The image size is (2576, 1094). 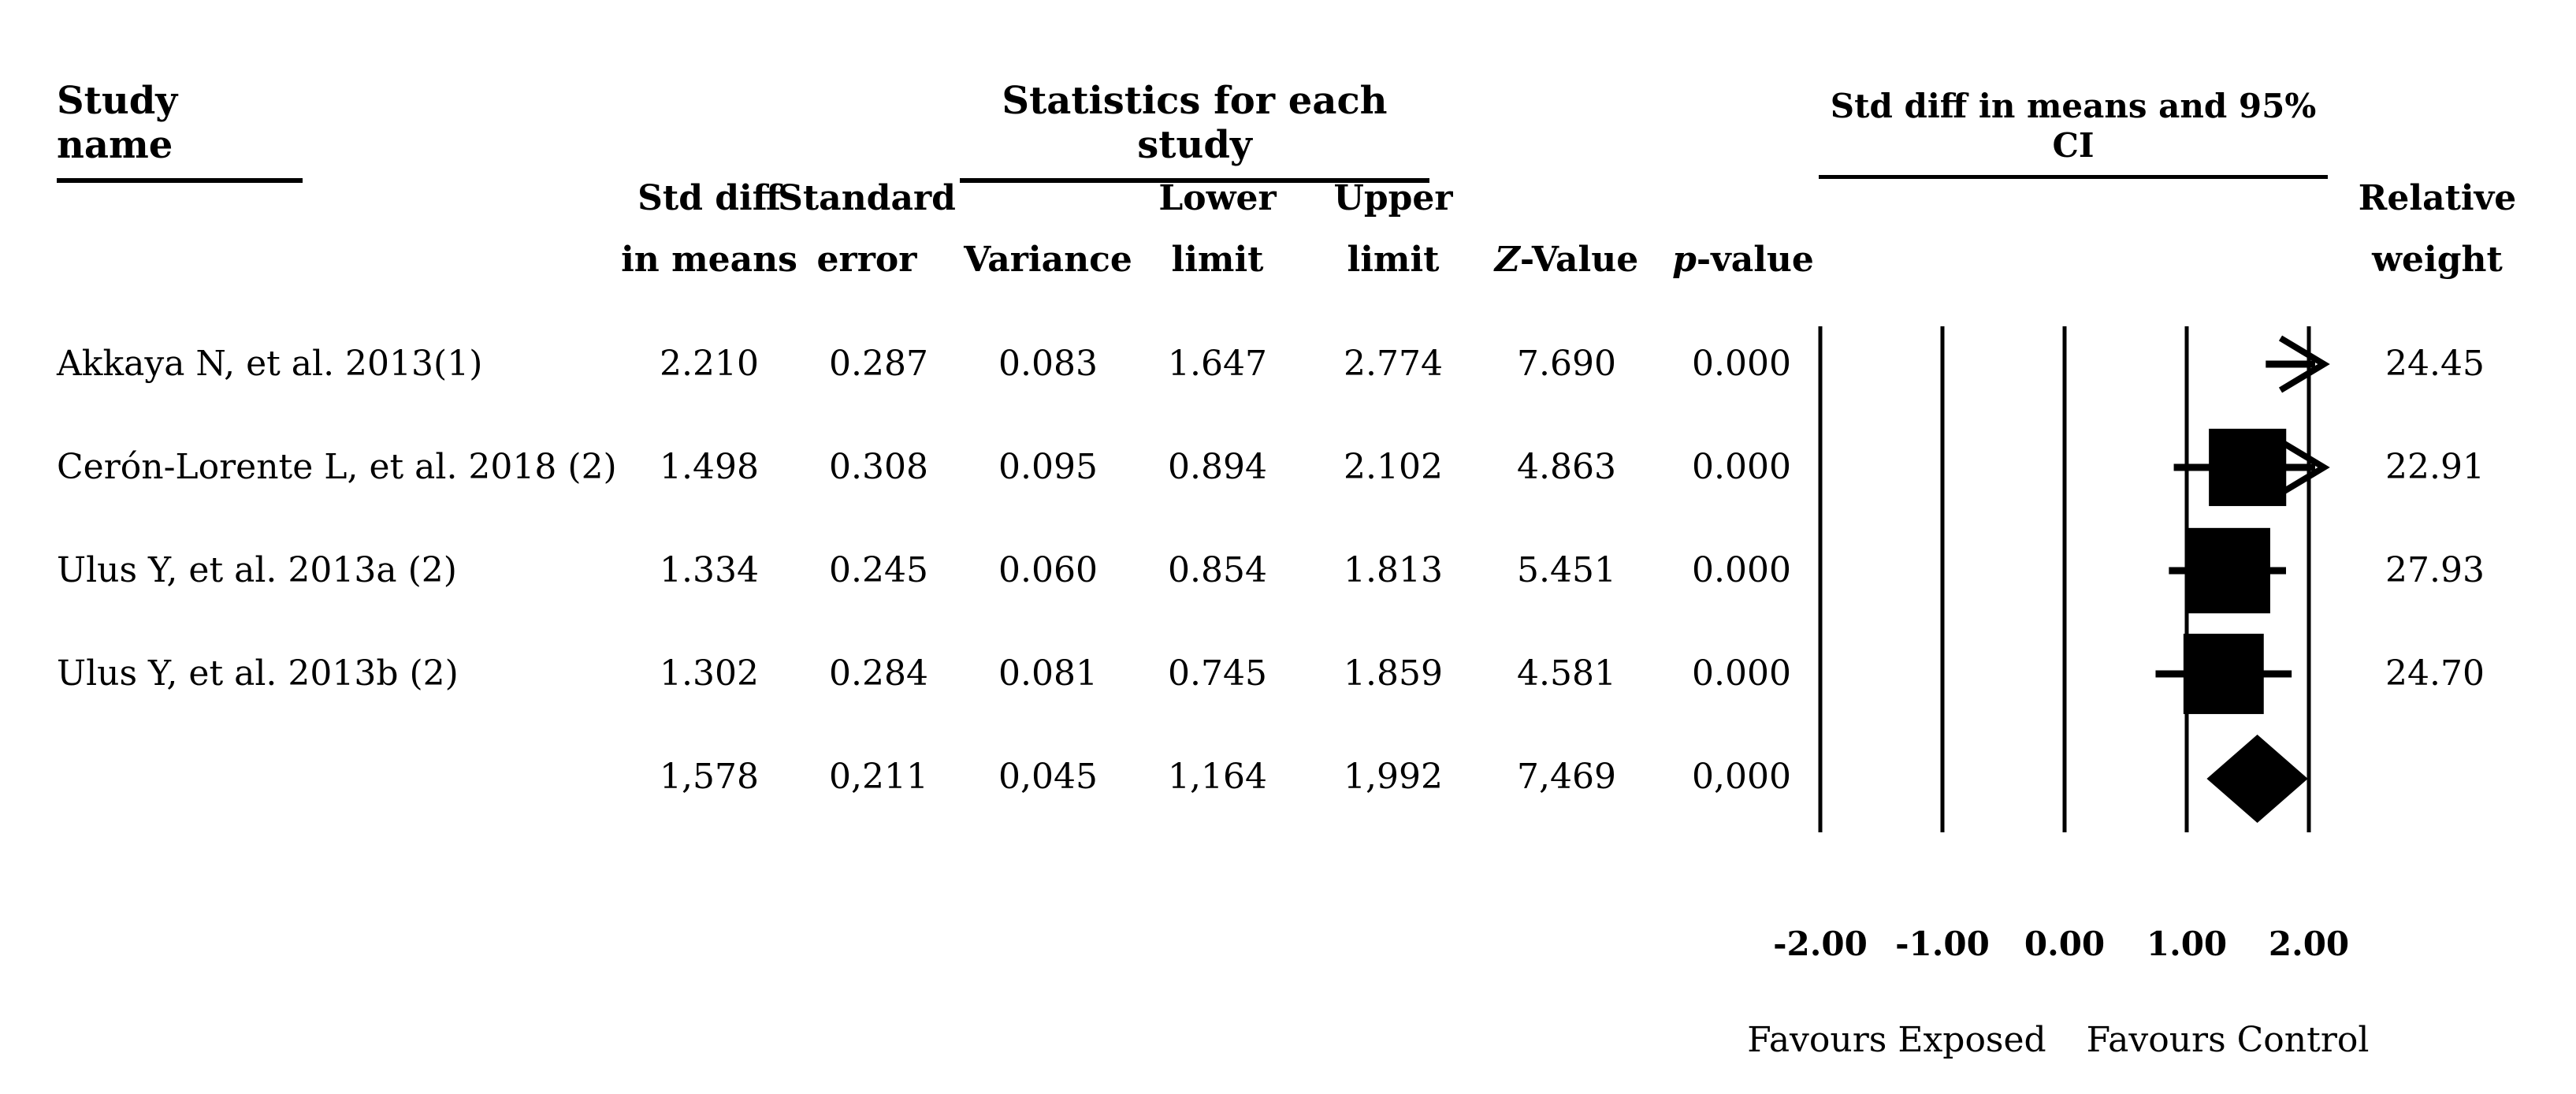 What do you see at coordinates (709, 570) in the screenshot?
I see `std-diff-value: 1.334` at bounding box center [709, 570].